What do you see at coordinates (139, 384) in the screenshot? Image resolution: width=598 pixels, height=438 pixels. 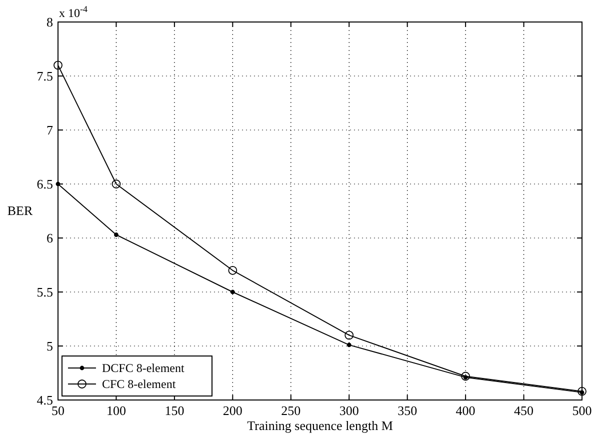 I see `legend-label: CFC 8-element` at bounding box center [139, 384].